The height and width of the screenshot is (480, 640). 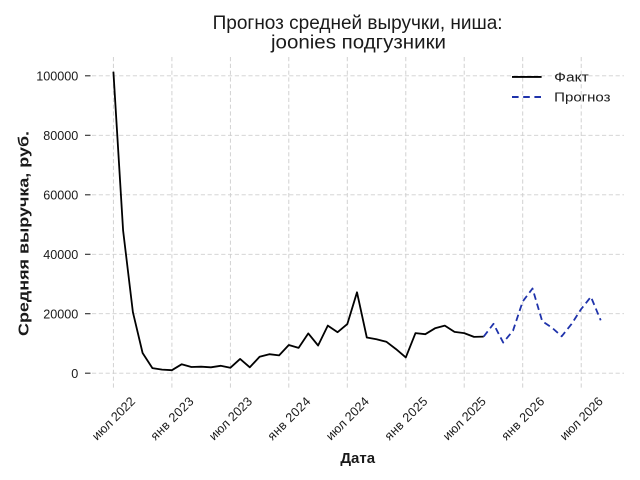 What do you see at coordinates (571, 76) in the screenshot?
I see `svg-text: Факт` at bounding box center [571, 76].